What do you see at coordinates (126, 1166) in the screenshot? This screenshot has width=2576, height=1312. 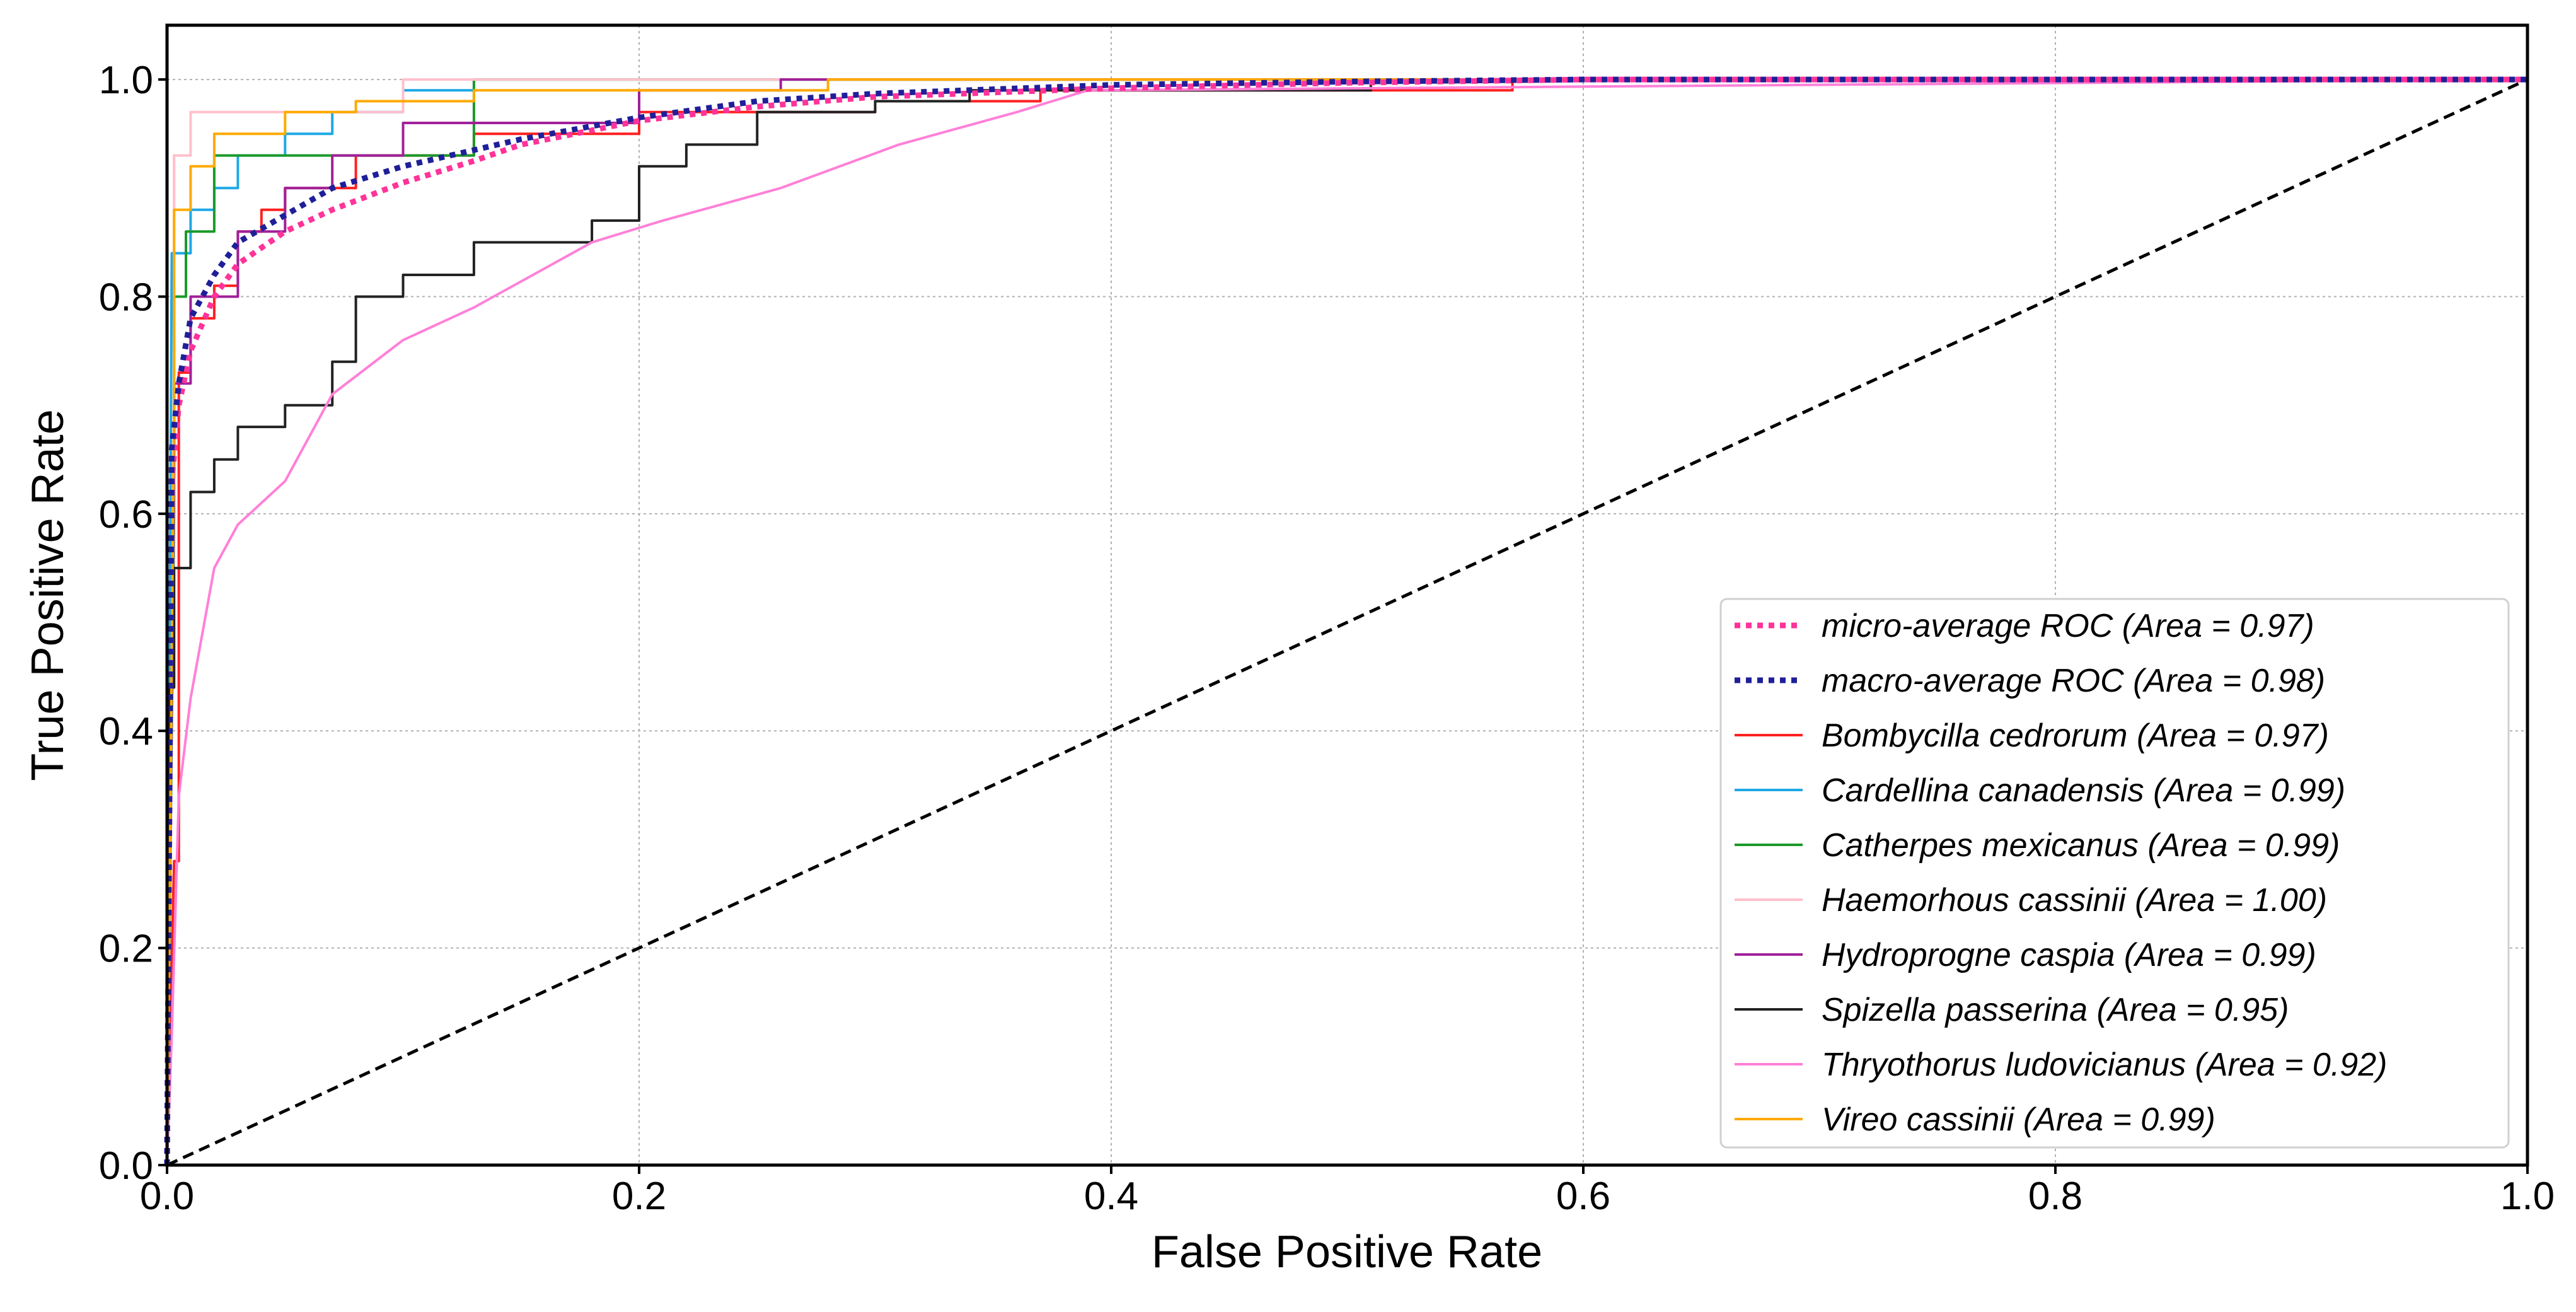 I see `y-tick-label: 0.0` at bounding box center [126, 1166].